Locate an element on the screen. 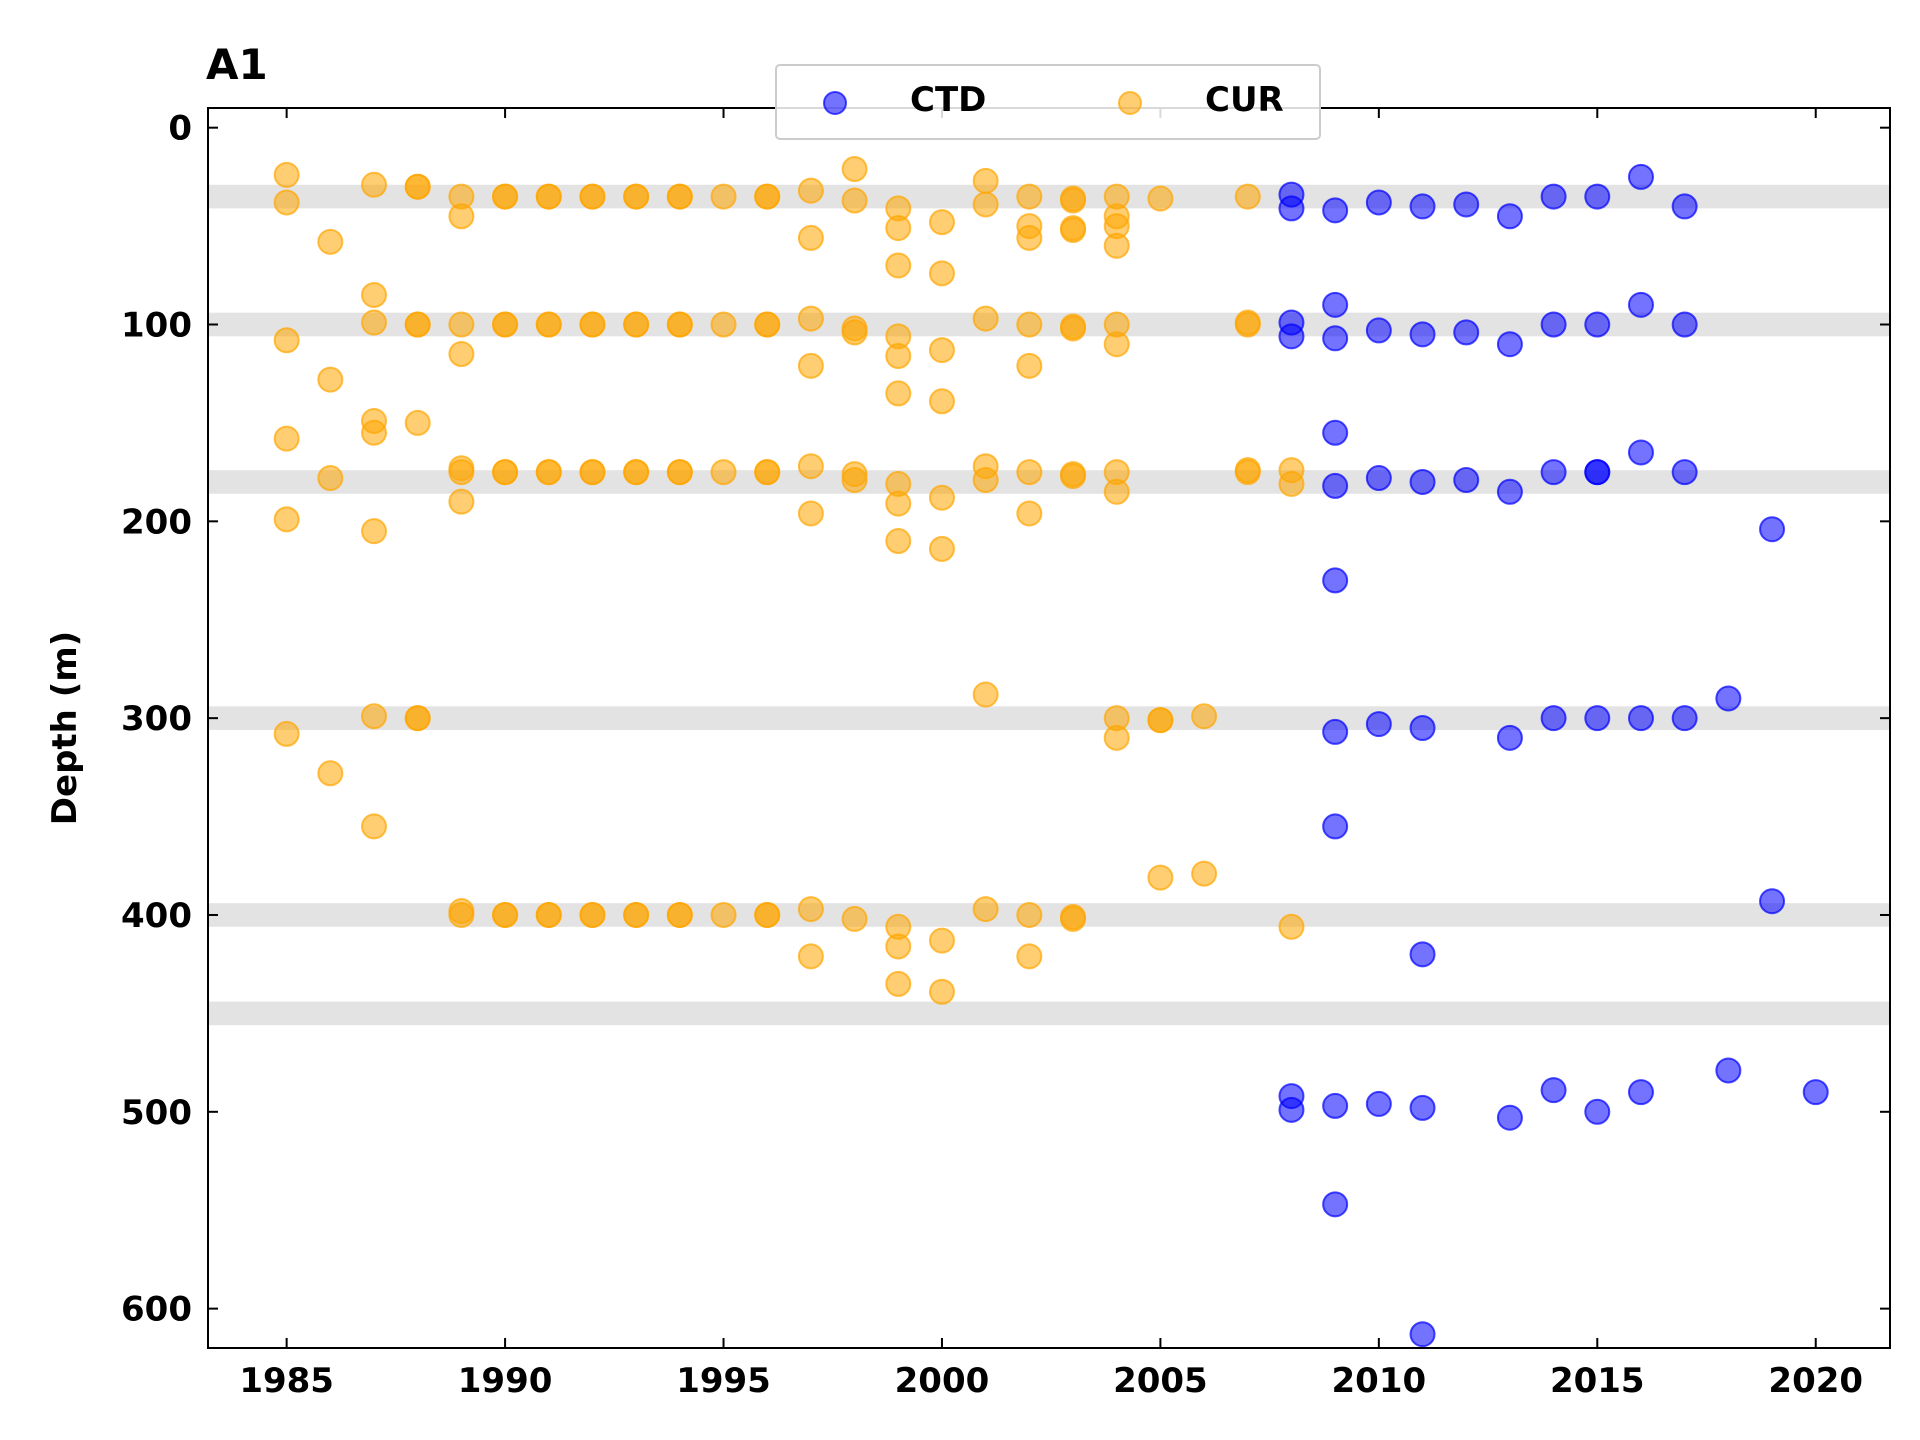  x-tick-label: 2020 is located at coordinates (1815, 1381).